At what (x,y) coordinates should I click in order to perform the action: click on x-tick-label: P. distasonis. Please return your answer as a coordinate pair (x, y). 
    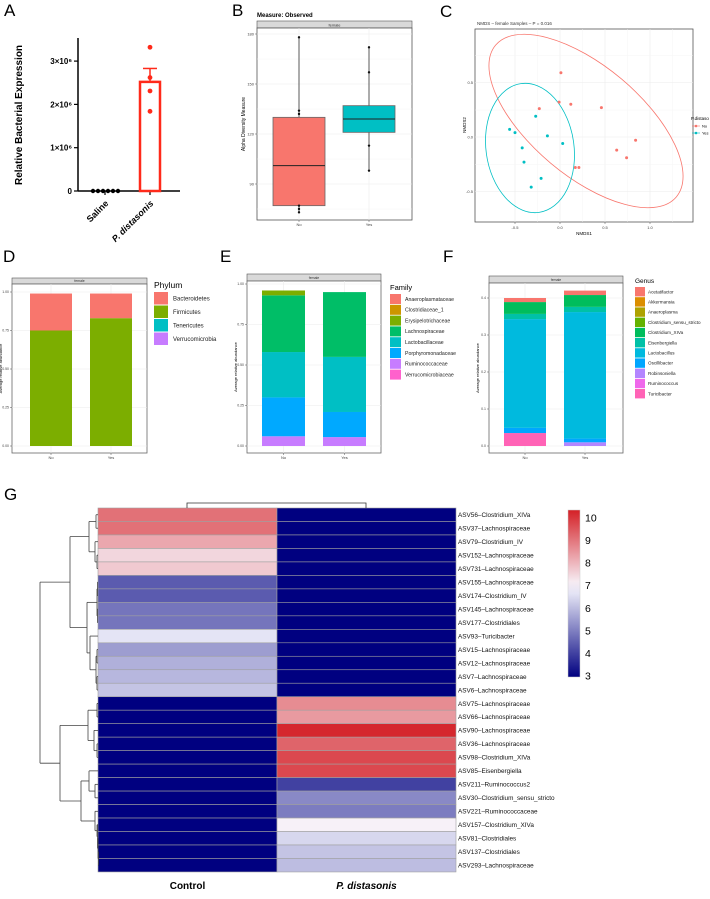
    Looking at the image, I should click on (133, 221).